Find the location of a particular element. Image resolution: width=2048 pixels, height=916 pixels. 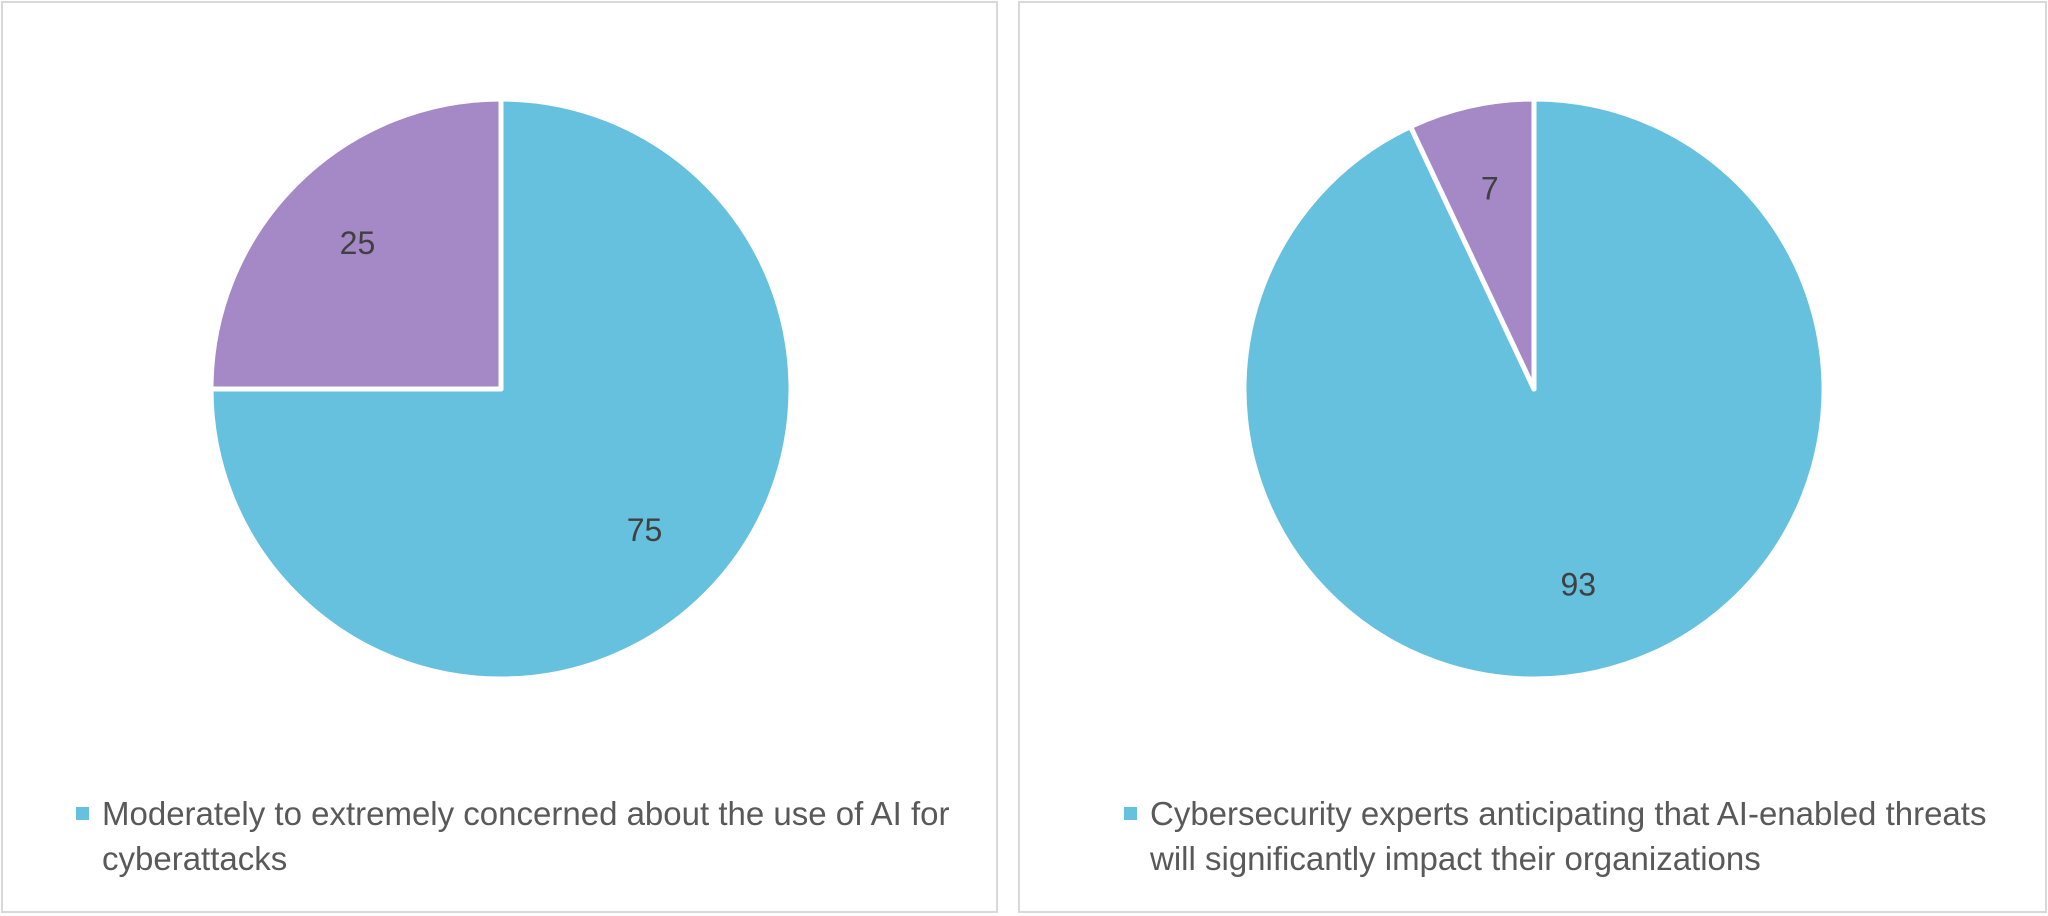

data-label-7: 7 is located at coordinates (1490, 188).